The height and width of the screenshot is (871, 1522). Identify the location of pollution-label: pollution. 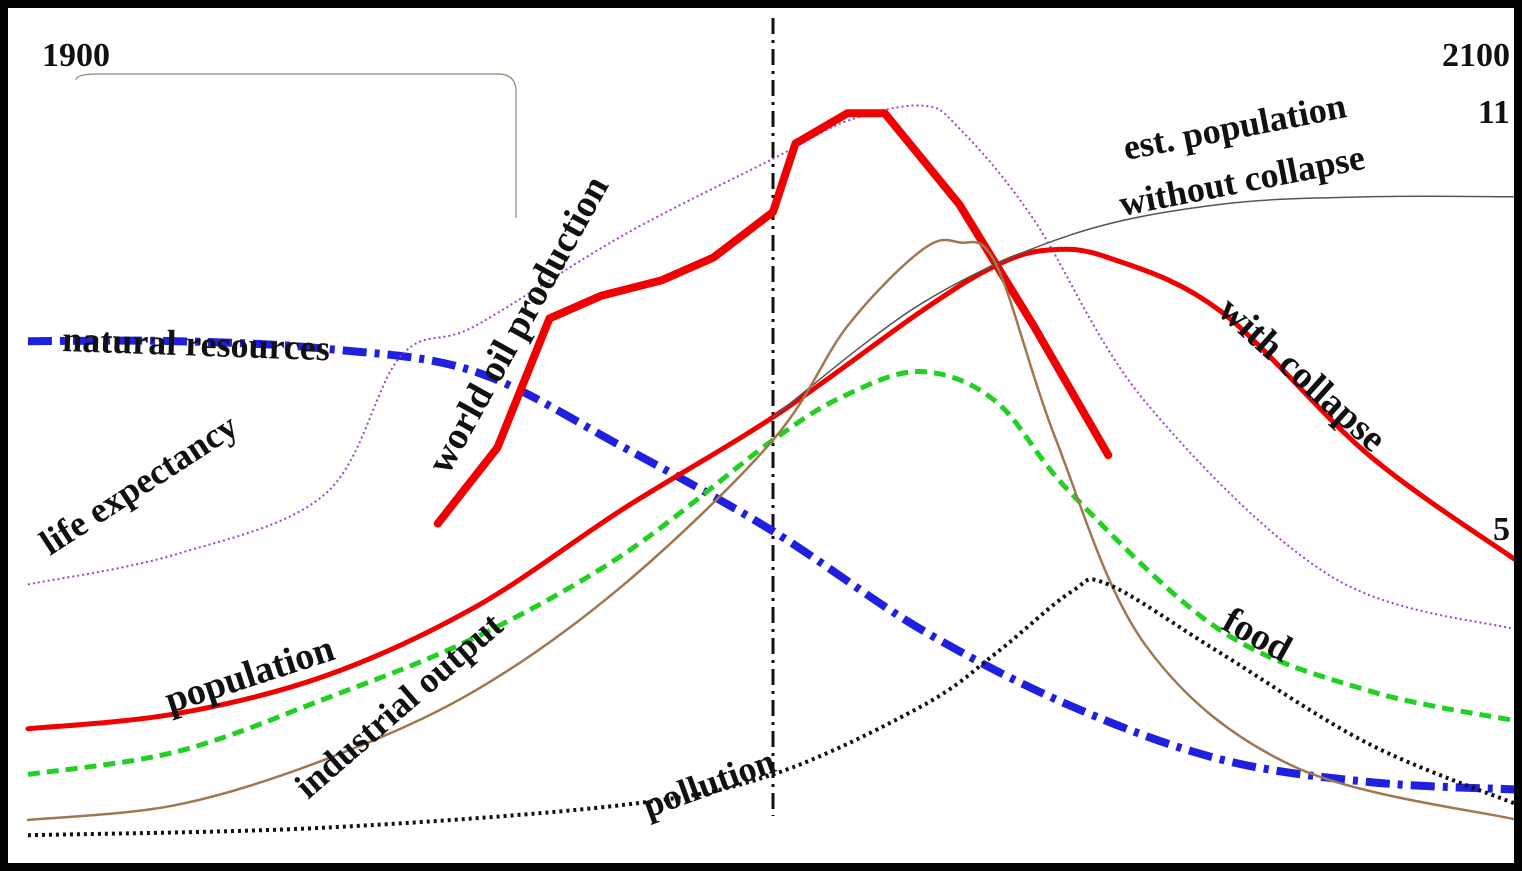
(708, 783).